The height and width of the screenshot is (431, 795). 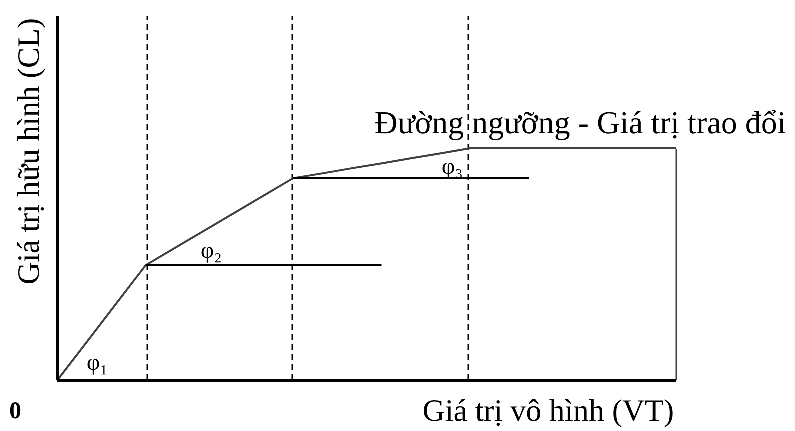 I want to click on x-axis-title: Giá trị vô hình (VT), so click(x=548, y=410).